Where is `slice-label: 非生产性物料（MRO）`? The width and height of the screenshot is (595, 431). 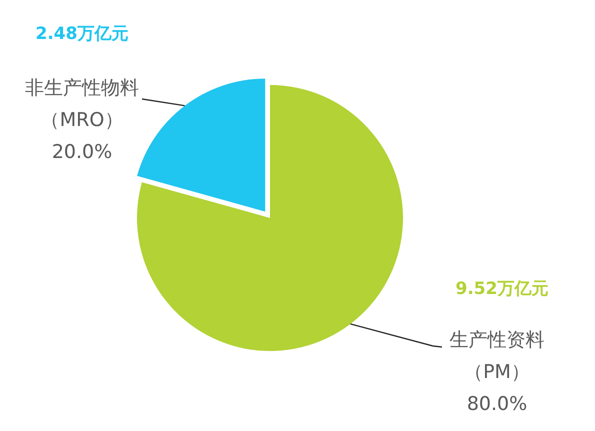
slice-label: 非生产性物料（MRO） is located at coordinates (82, 104).